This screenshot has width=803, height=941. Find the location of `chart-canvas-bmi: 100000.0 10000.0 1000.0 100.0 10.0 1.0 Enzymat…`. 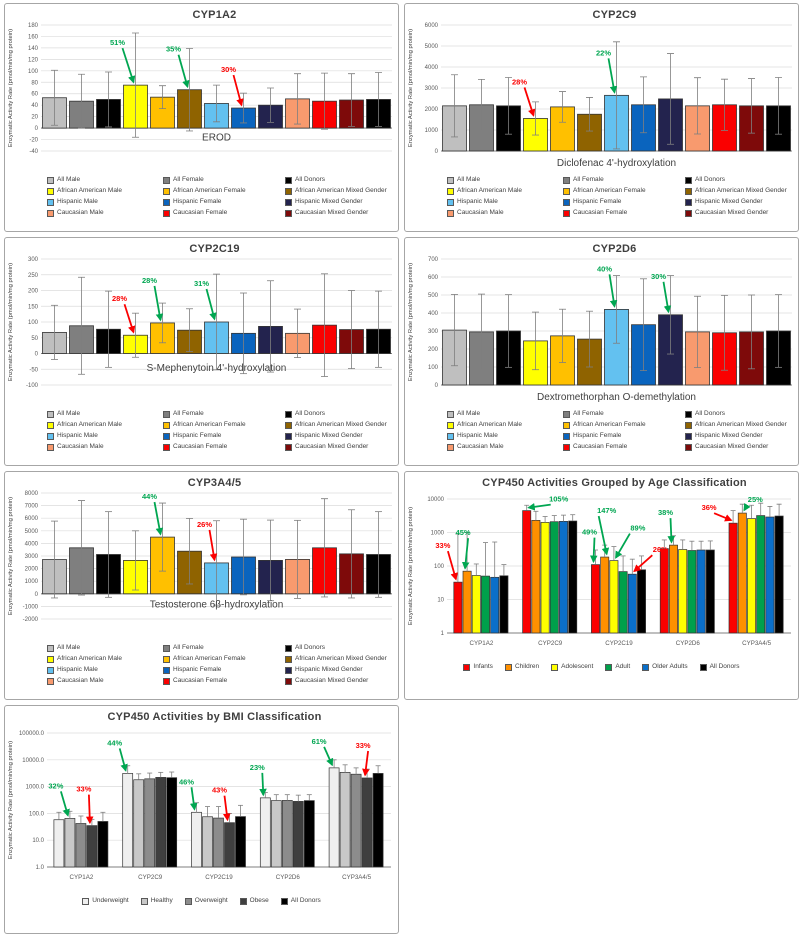

chart-canvas-bmi: 100000.0 10000.0 1000.0 100.0 10.0 1.0 Enzymat… is located at coordinates (199, 806).